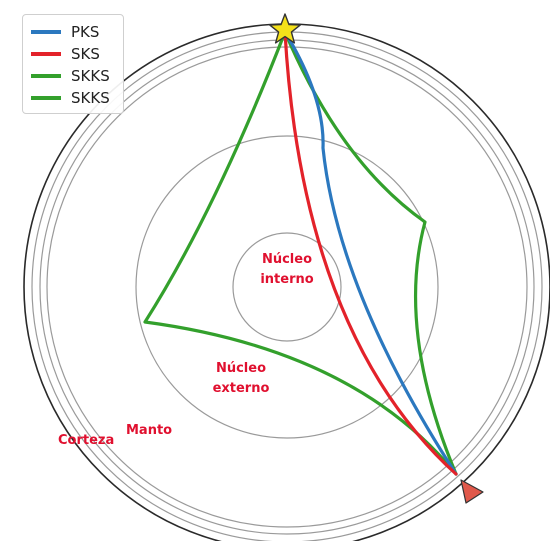 The height and width of the screenshot is (541, 550). Describe the element at coordinates (46, 54) in the screenshot. I see `legend-swatch-sks` at that location.